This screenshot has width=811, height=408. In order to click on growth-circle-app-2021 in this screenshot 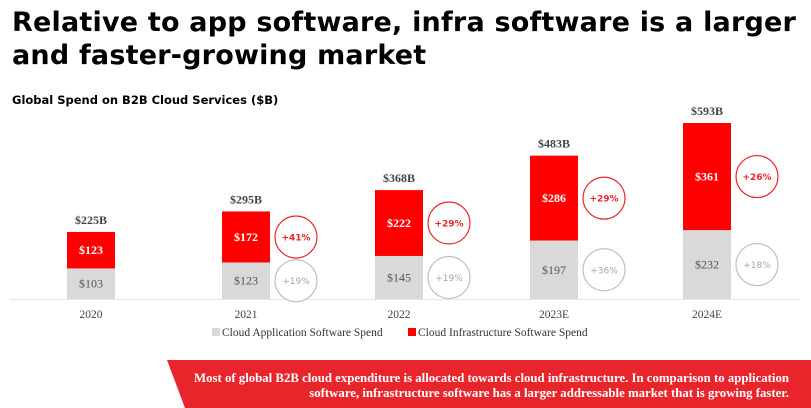, I will do `click(296, 281)`.